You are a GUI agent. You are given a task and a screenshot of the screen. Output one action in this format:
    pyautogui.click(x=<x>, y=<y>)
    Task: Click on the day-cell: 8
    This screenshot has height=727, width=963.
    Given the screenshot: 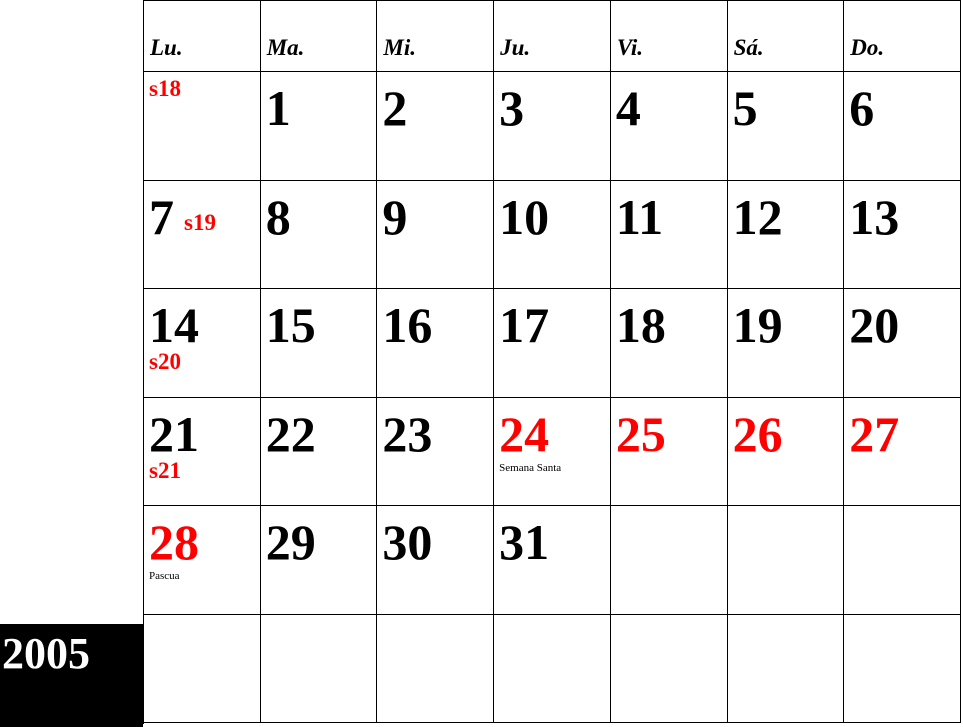 What is the action you would take?
    pyautogui.click(x=319, y=234)
    